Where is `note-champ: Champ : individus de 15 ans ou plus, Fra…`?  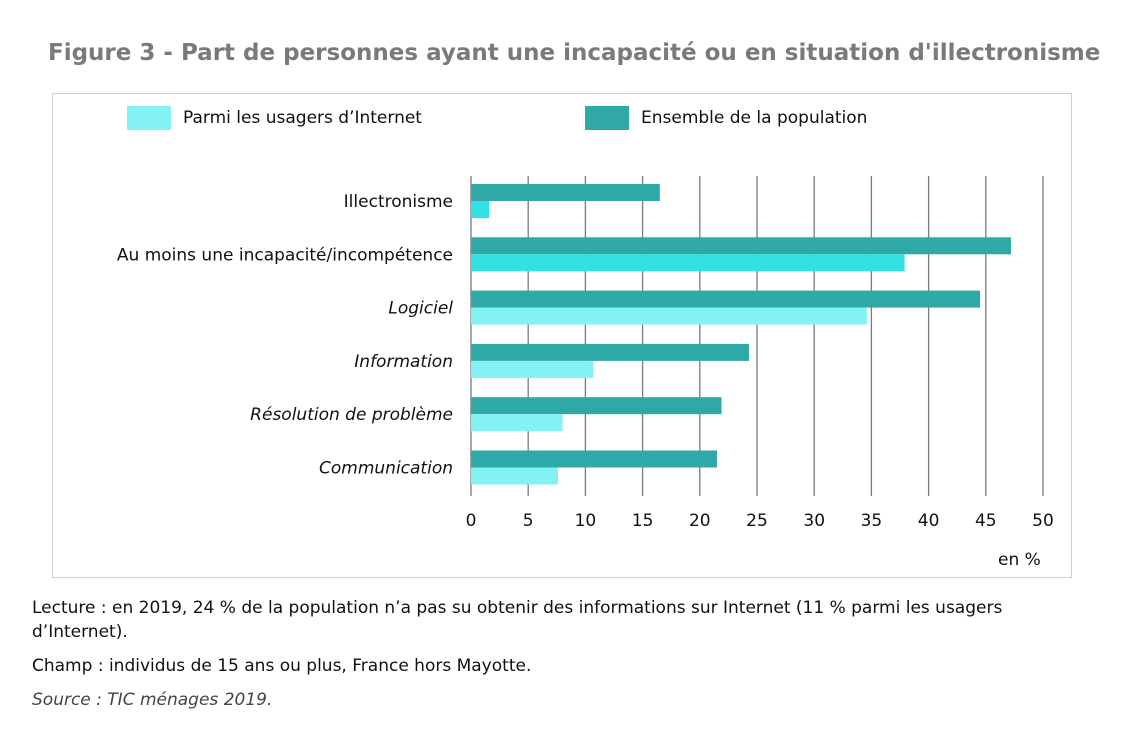
note-champ: Champ : individus de 15 ans ou plus, Fra… is located at coordinates (282, 666).